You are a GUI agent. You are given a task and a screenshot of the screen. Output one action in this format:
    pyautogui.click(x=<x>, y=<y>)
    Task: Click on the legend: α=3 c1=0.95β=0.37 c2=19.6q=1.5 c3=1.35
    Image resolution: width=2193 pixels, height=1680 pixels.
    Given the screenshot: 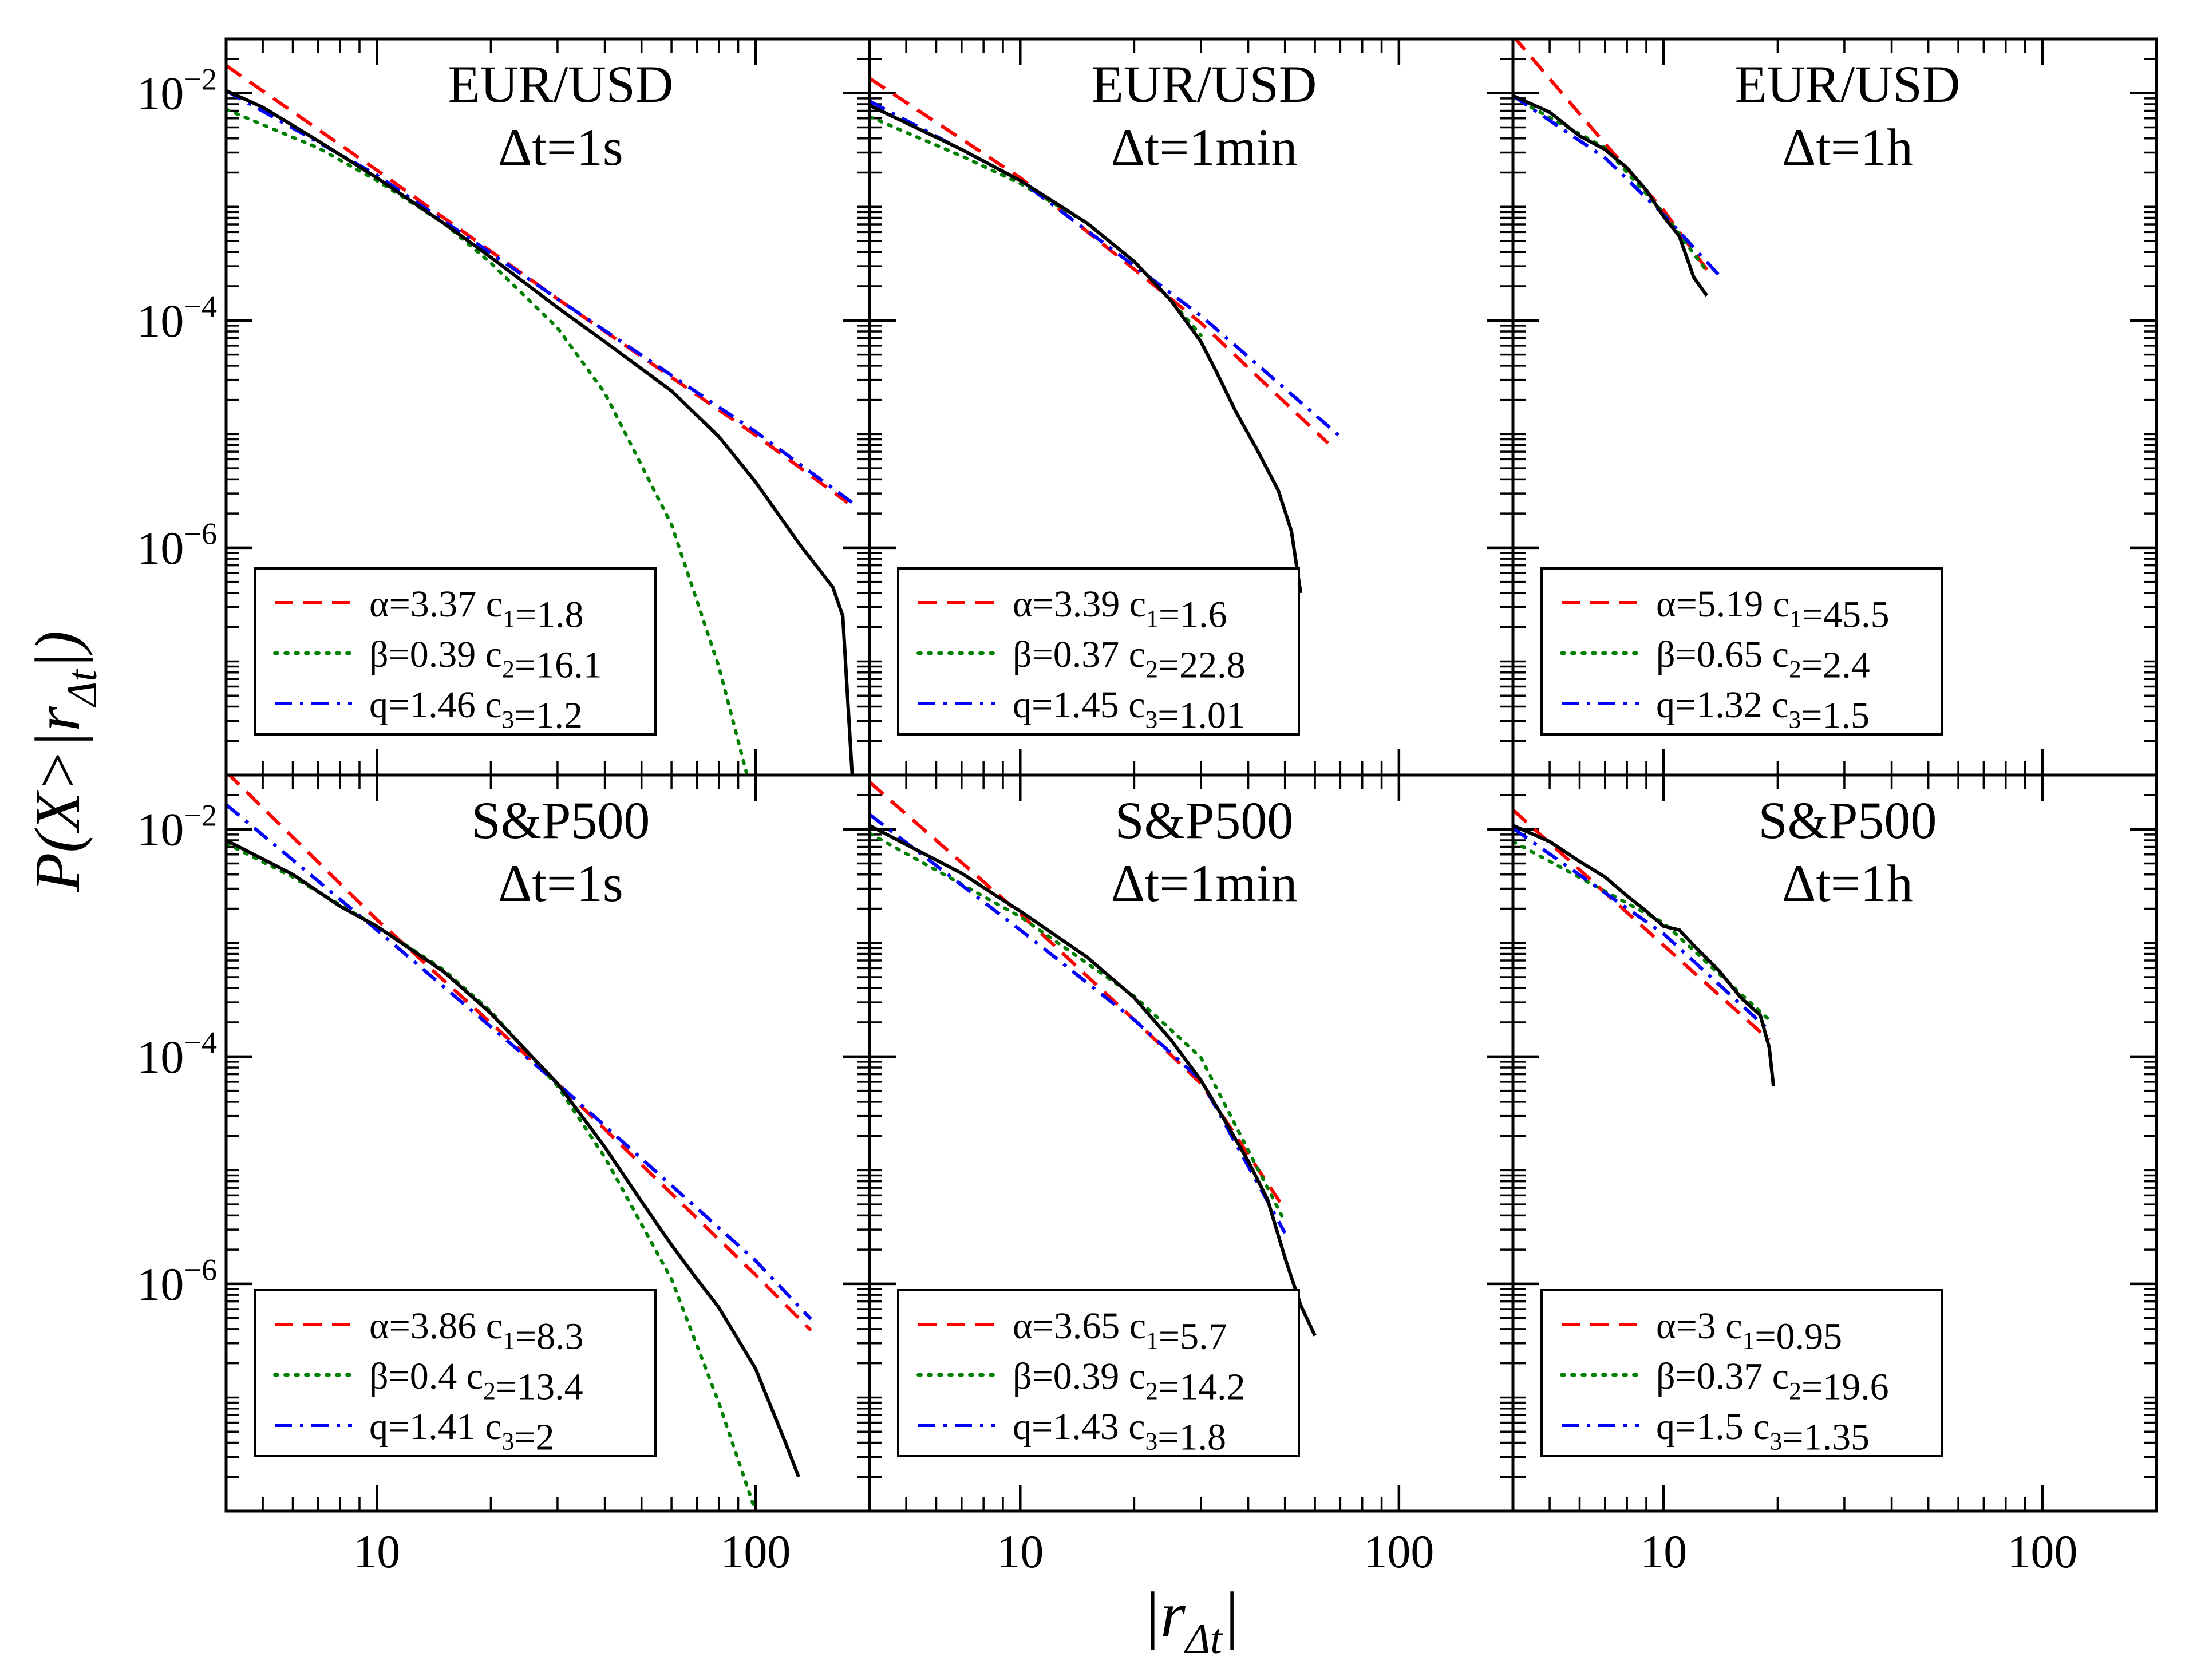 What is the action you would take?
    pyautogui.click(x=1742, y=1373)
    